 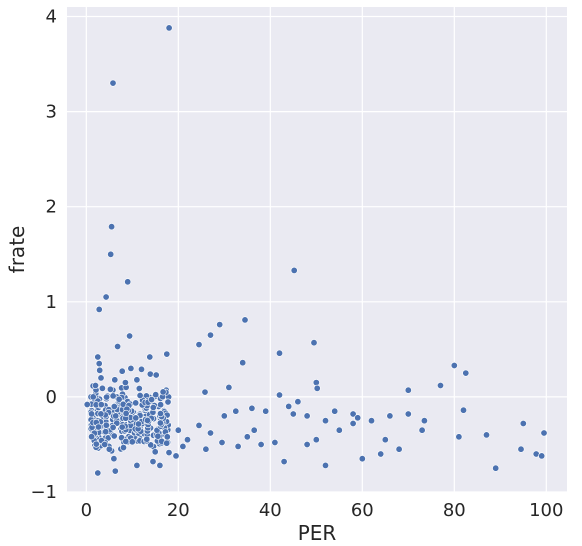 I want to click on y-tick-label: 3, so click(x=51, y=112).